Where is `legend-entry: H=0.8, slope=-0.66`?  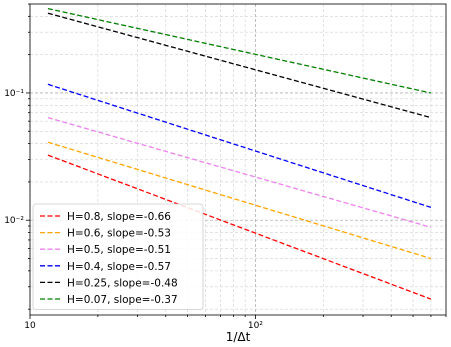
legend-entry: H=0.8, slope=-0.66 is located at coordinates (119, 217).